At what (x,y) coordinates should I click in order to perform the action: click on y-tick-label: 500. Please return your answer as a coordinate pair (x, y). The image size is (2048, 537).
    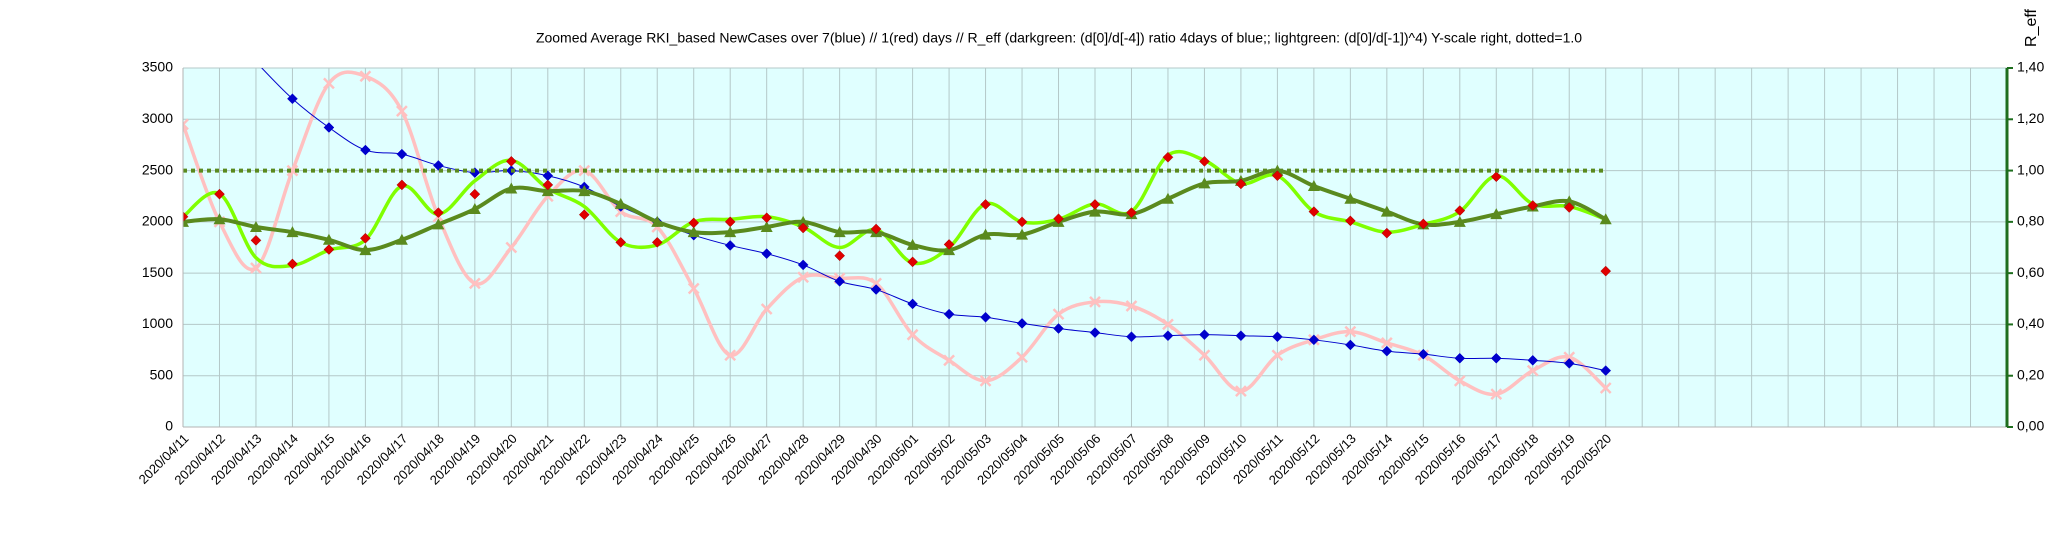
    Looking at the image, I should click on (162, 374).